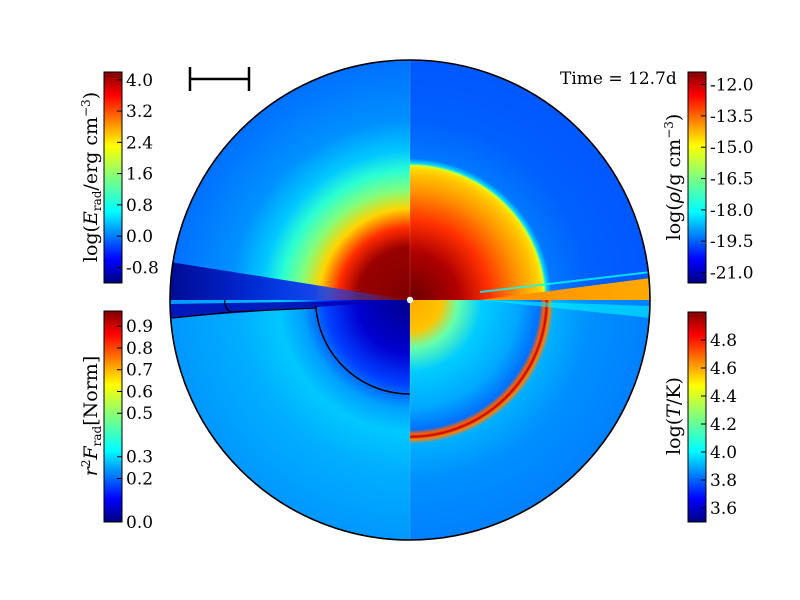  What do you see at coordinates (142, 268) in the screenshot?
I see `colorbar-erad-tick-label: -0.8` at bounding box center [142, 268].